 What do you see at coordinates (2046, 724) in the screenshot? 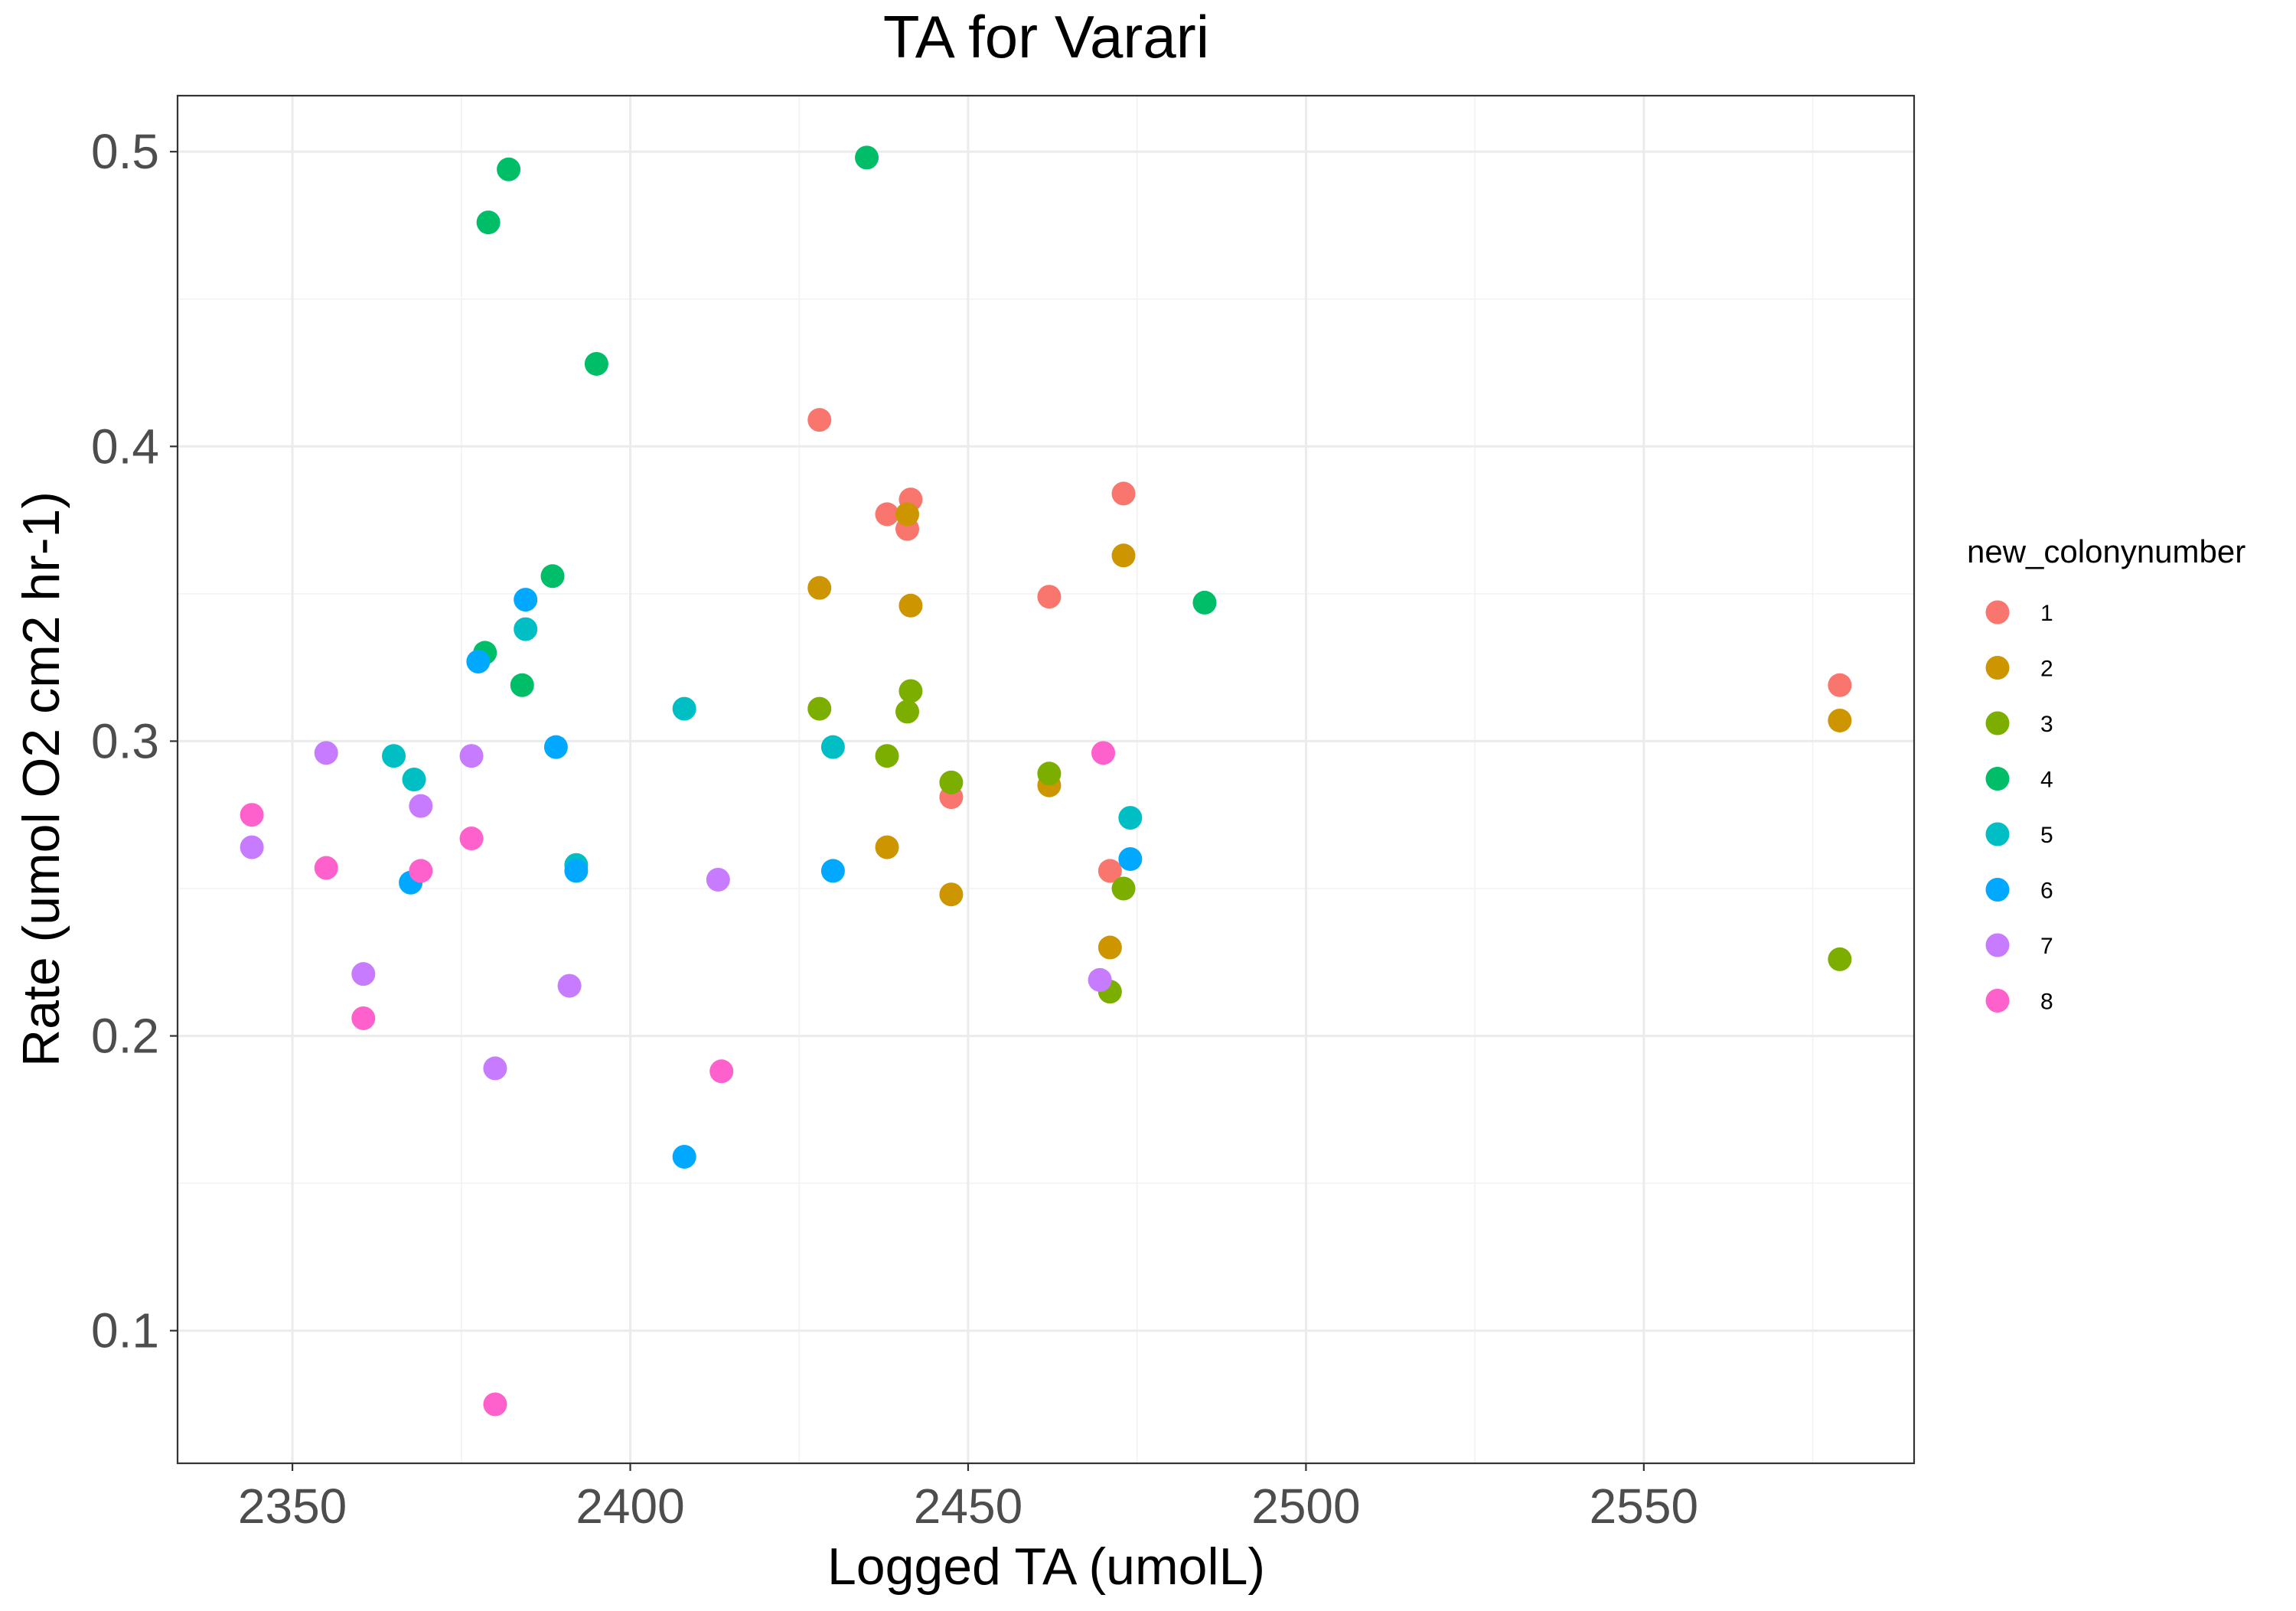
I see `legend-label-colony-3: 3` at bounding box center [2046, 724].